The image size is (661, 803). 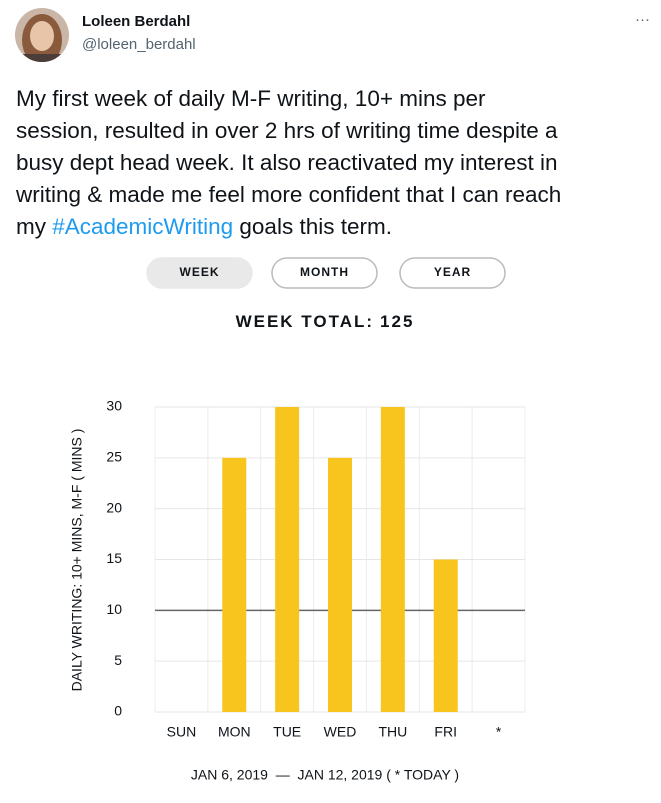 What do you see at coordinates (114, 609) in the screenshot?
I see `y-tick-label: 10` at bounding box center [114, 609].